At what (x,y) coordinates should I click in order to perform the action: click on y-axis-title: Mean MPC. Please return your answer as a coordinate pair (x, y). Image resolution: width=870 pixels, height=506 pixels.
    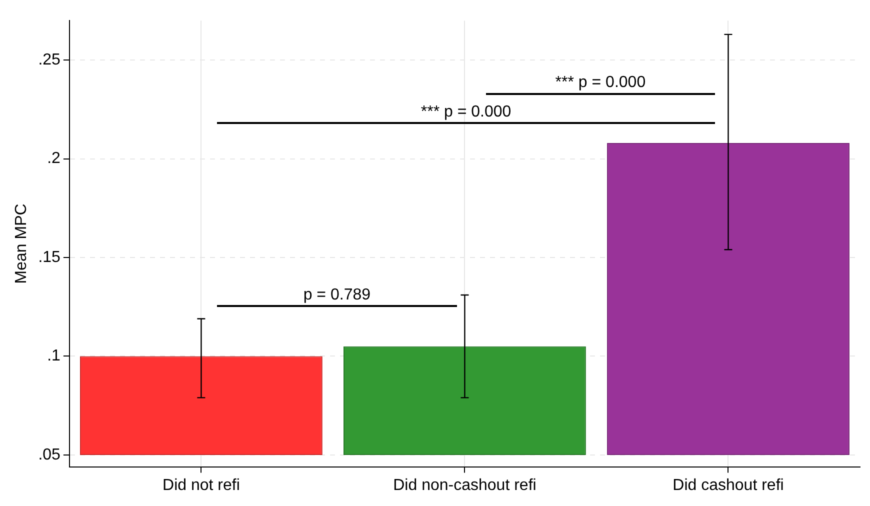
    Looking at the image, I should click on (21, 244).